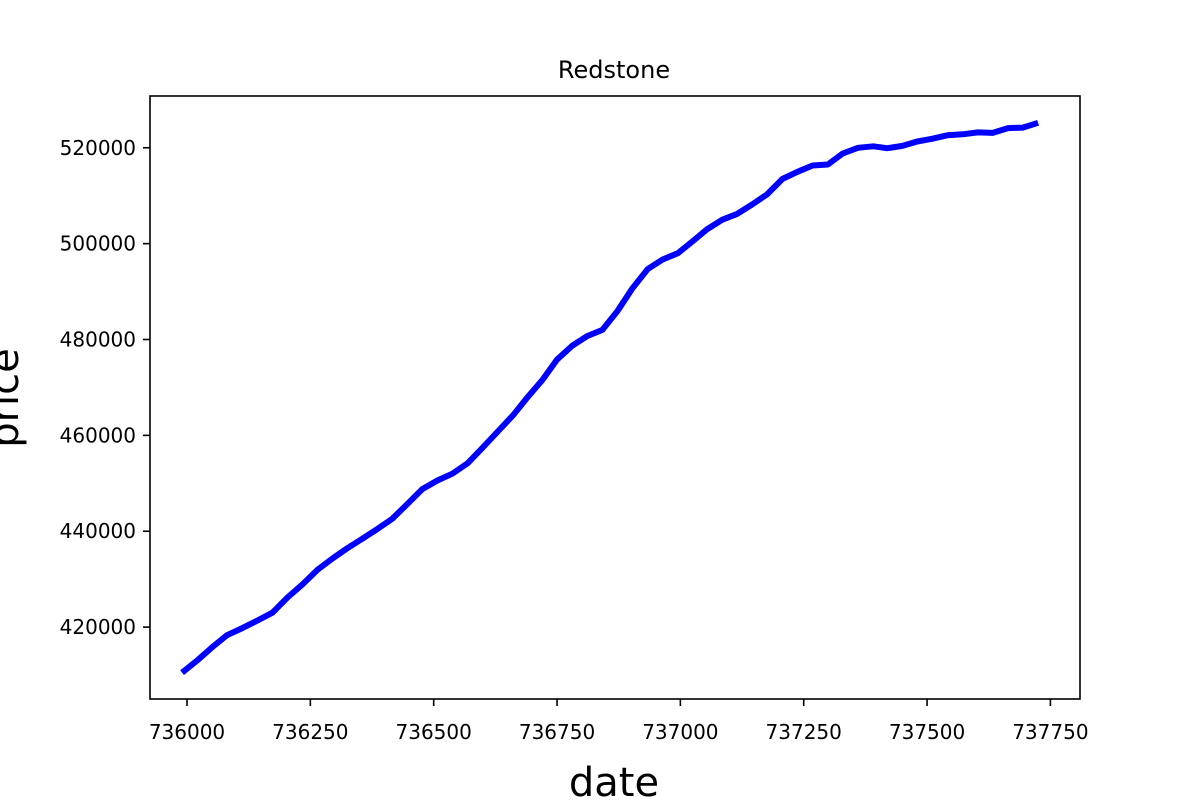  What do you see at coordinates (98, 531) in the screenshot?
I see `y-tick-label: 440000` at bounding box center [98, 531].